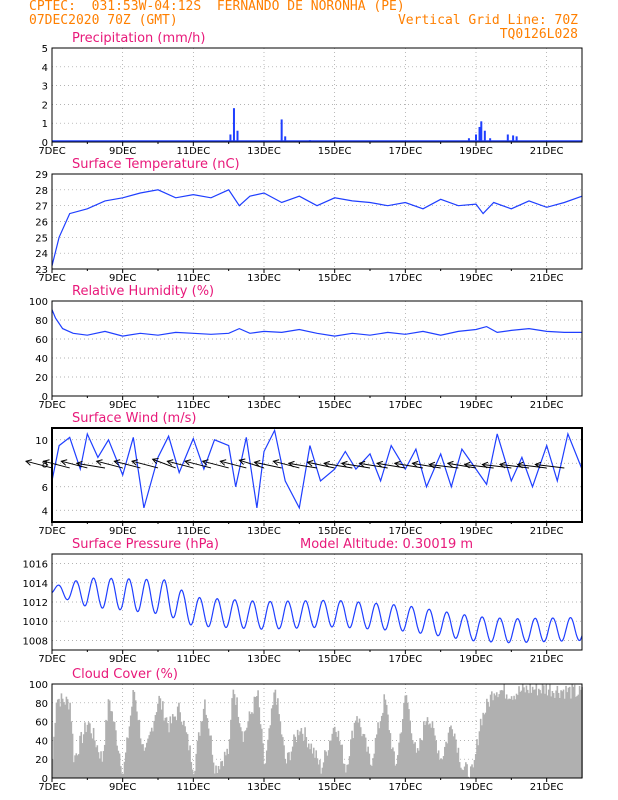  What do you see at coordinates (45, 124) in the screenshot?
I see `precipitation-ytick-label: 1` at bounding box center [45, 124].